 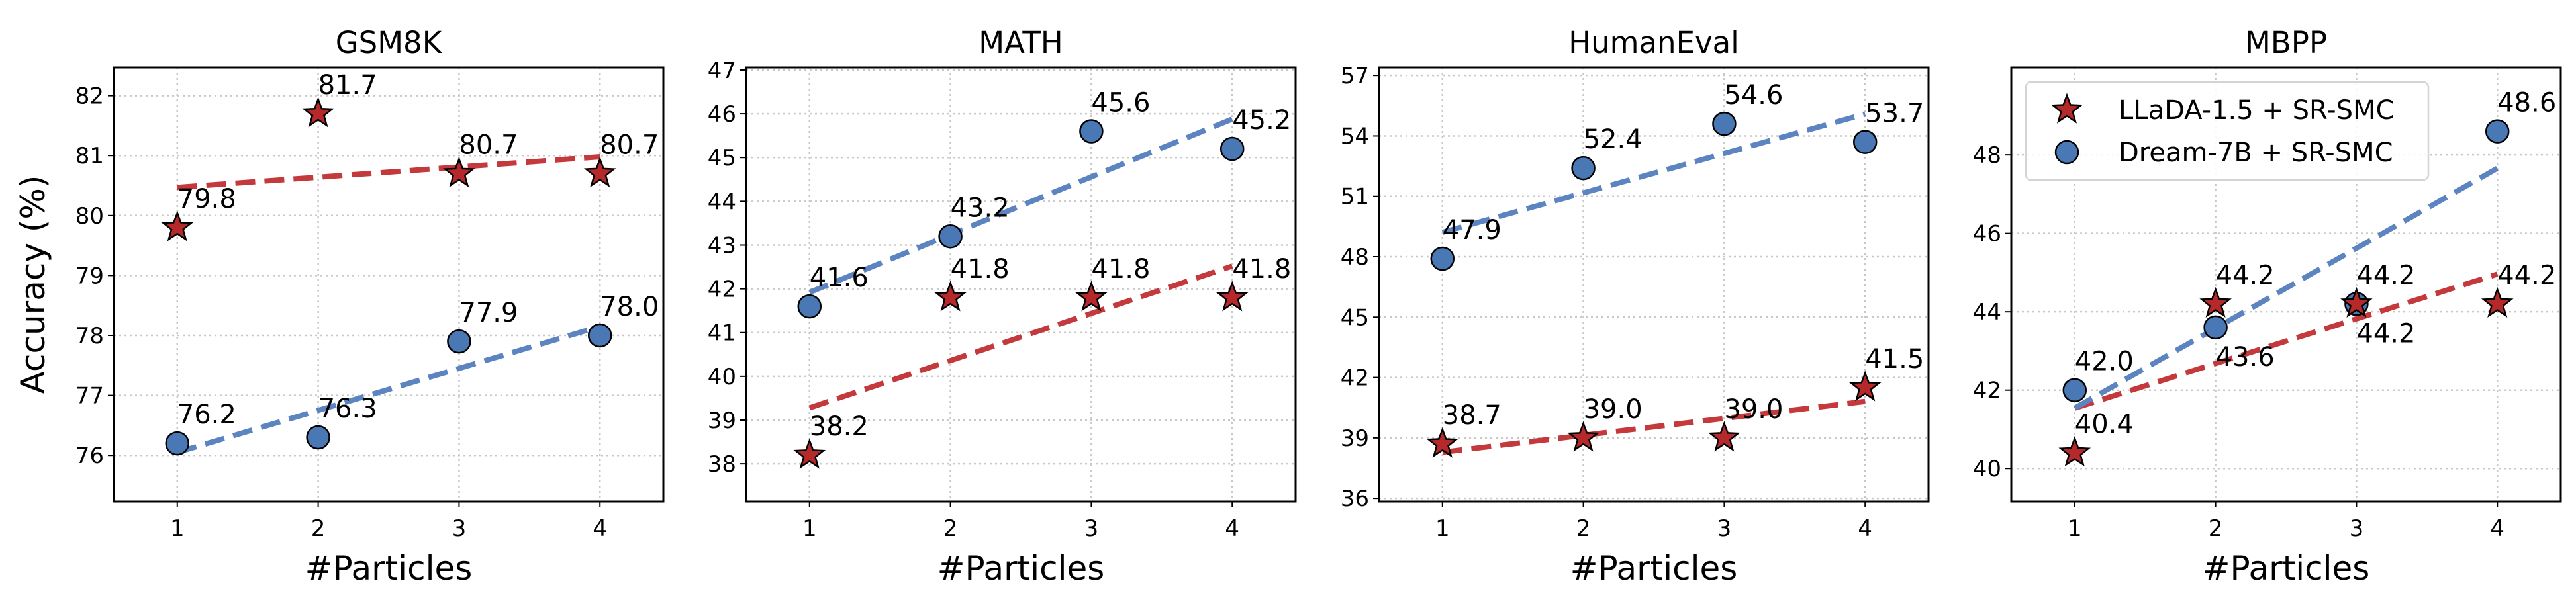 What do you see at coordinates (1894, 114) in the screenshot?
I see `data-label: 53.7` at bounding box center [1894, 114].